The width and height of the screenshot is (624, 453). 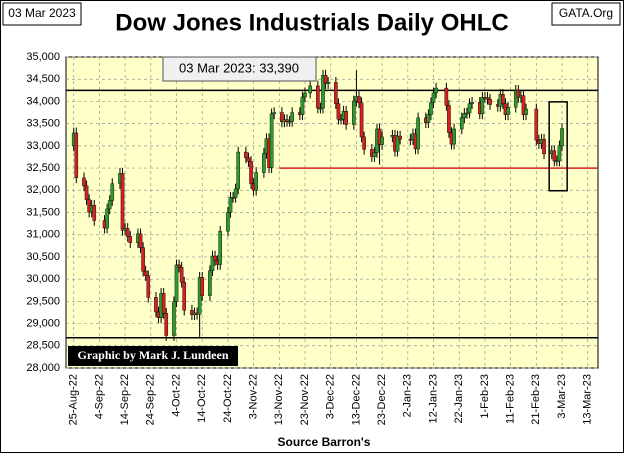 I want to click on x-tick-label: 4-Oct-22, so click(x=176, y=395).